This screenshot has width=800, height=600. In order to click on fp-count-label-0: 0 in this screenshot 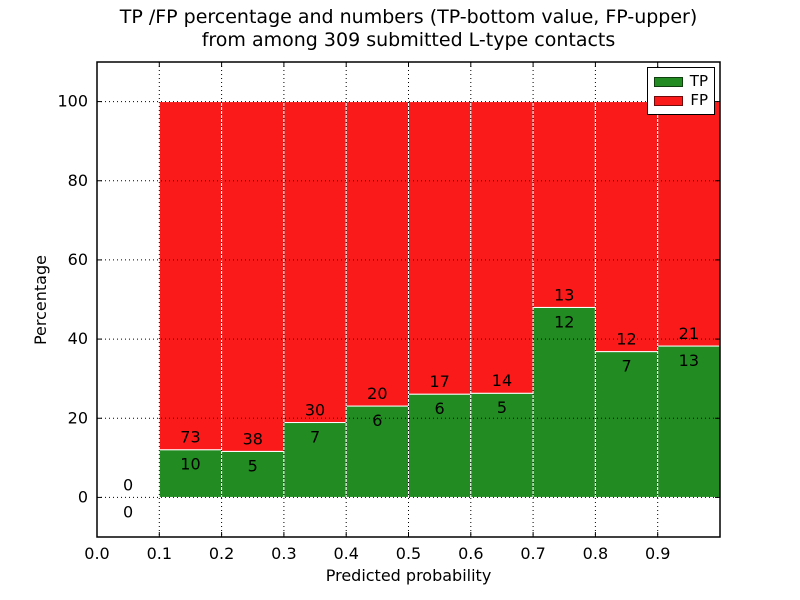, I will do `click(128, 484)`.